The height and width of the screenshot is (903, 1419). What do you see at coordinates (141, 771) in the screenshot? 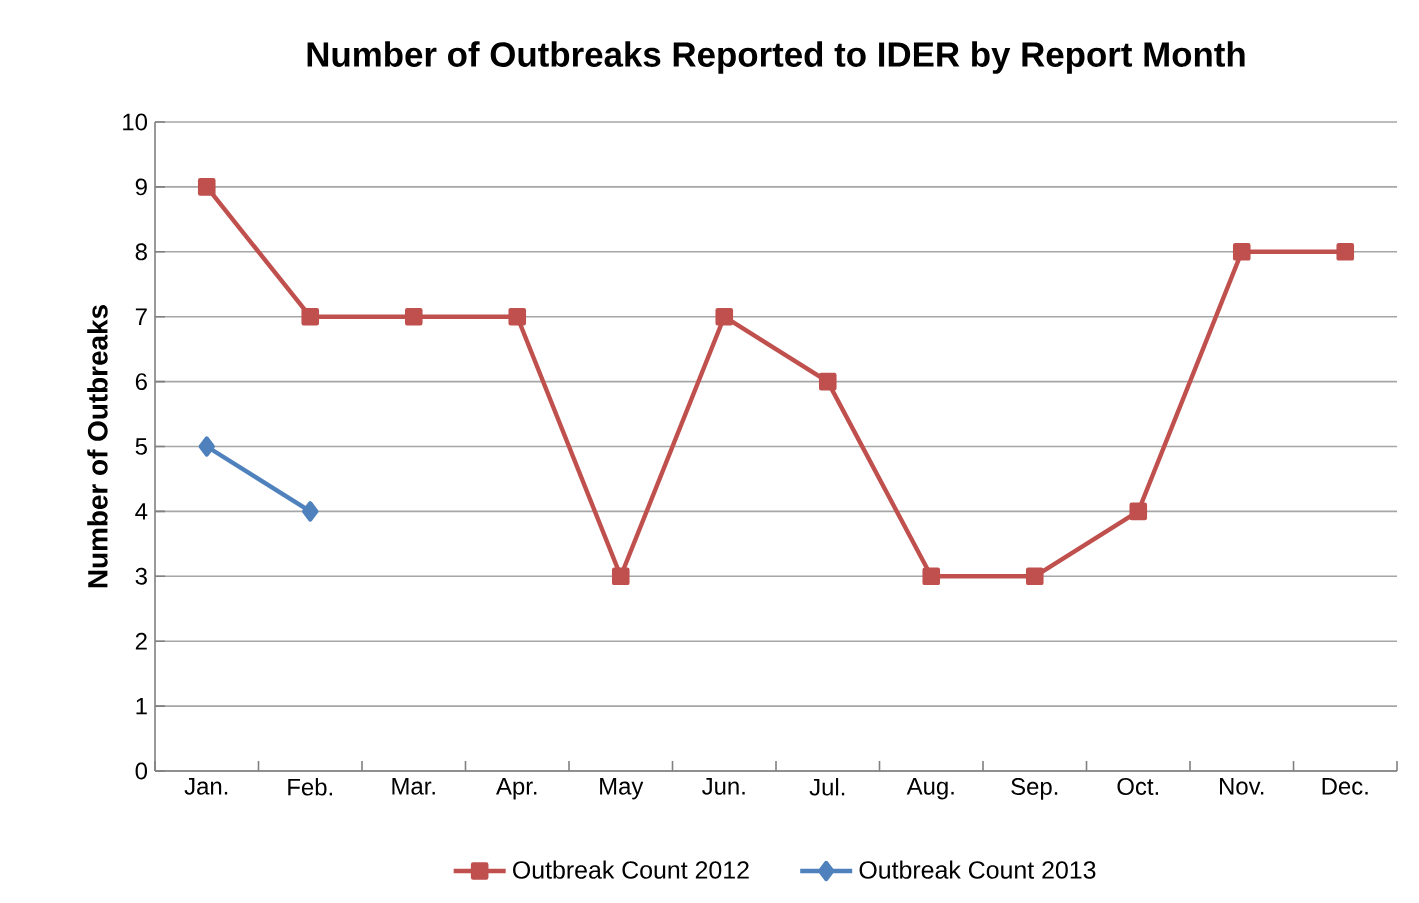
I see `y-tick-label: 0` at bounding box center [141, 771].